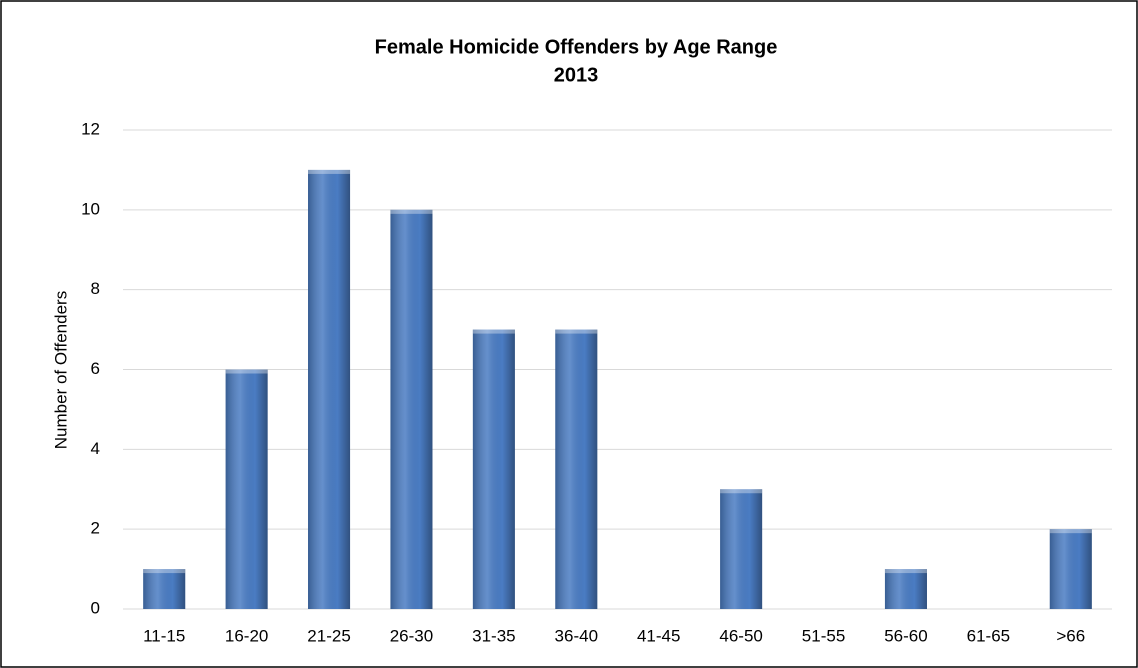 The height and width of the screenshot is (668, 1138). Describe the element at coordinates (1070, 635) in the screenshot. I see `x-tick-label: >66` at that location.